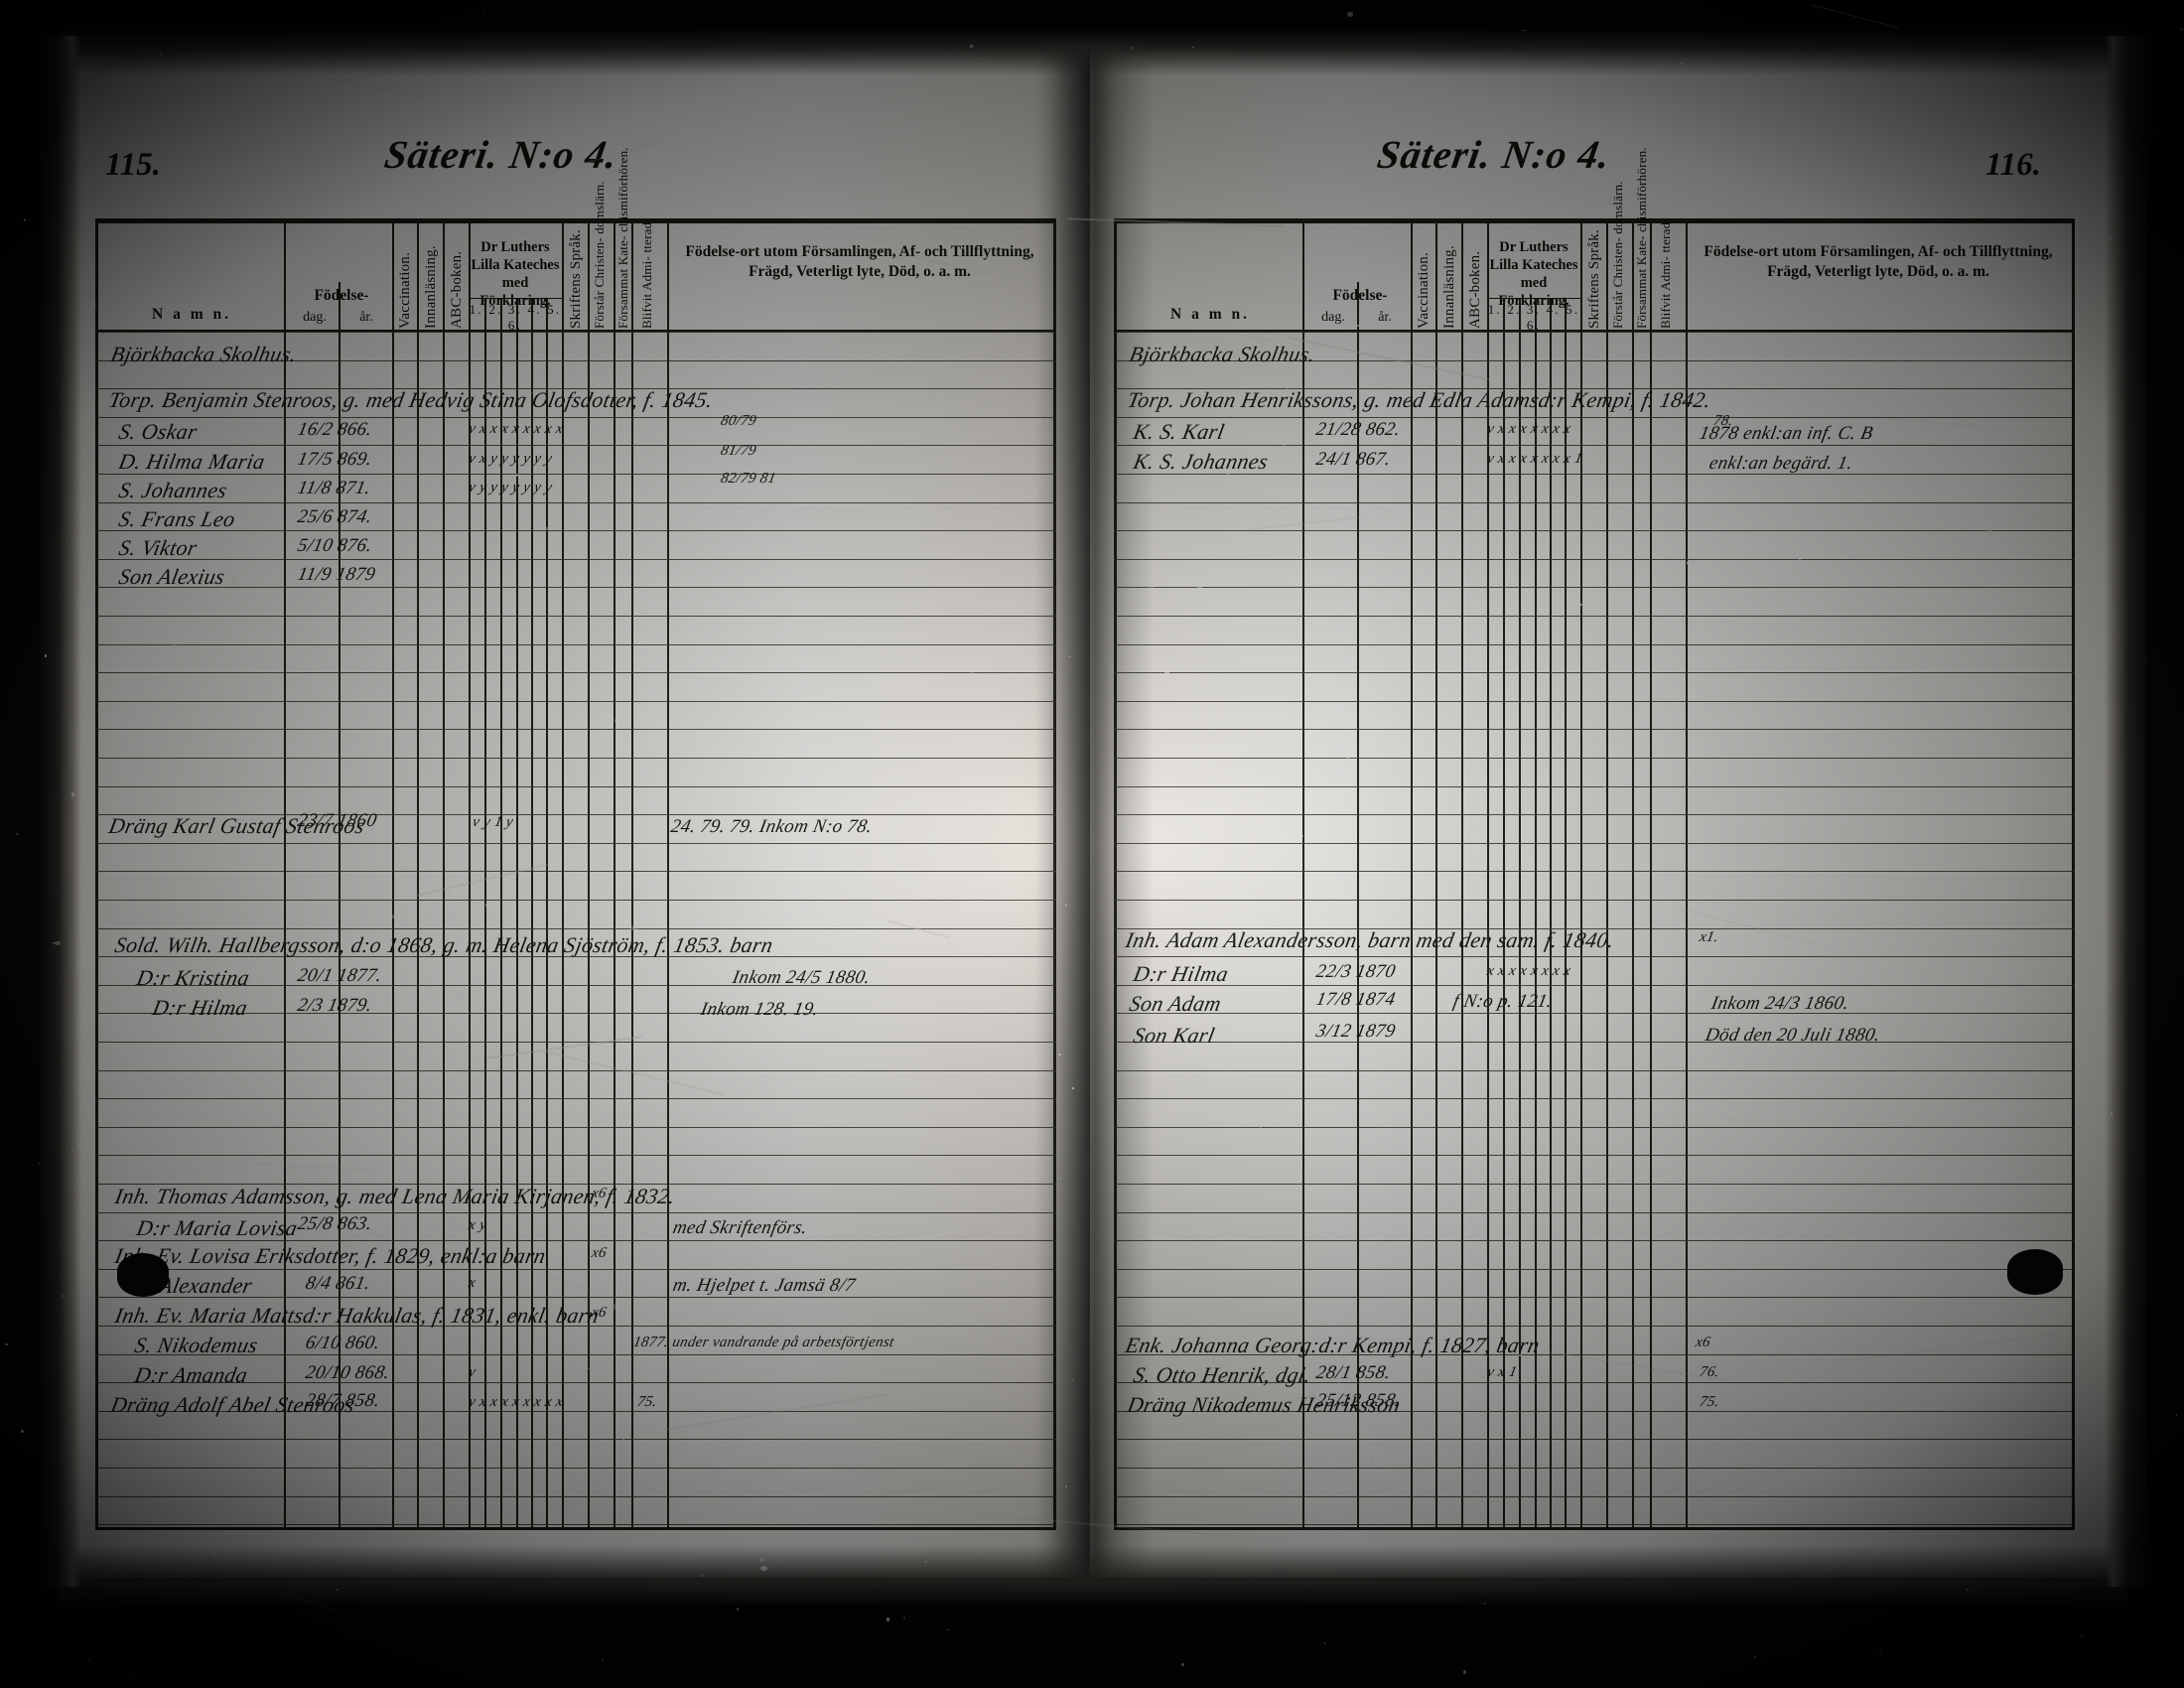 This screenshot has height=1688, width=2184. What do you see at coordinates (457, 289) in the screenshot?
I see `header-abc-book: ABC-boken.` at bounding box center [457, 289].